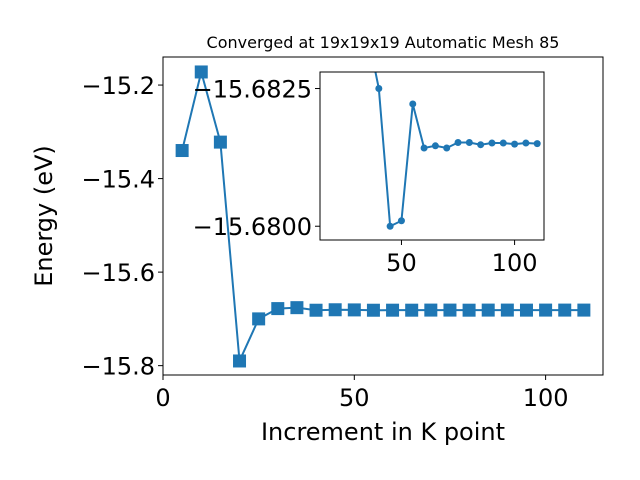  Describe the element at coordinates (401, 263) in the screenshot. I see `inset-x-tick-label: 50` at that location.